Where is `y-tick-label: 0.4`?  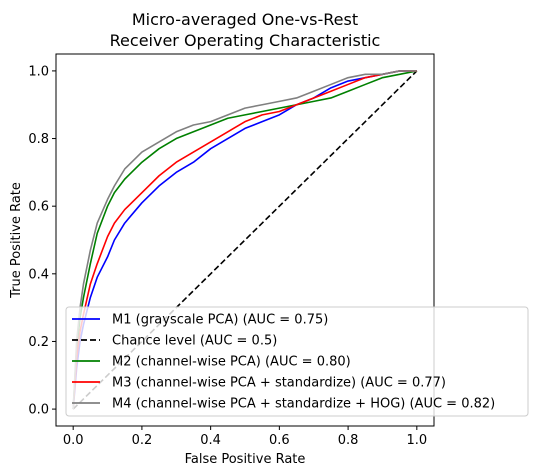 y-tick-label: 0.4 is located at coordinates (38, 274).